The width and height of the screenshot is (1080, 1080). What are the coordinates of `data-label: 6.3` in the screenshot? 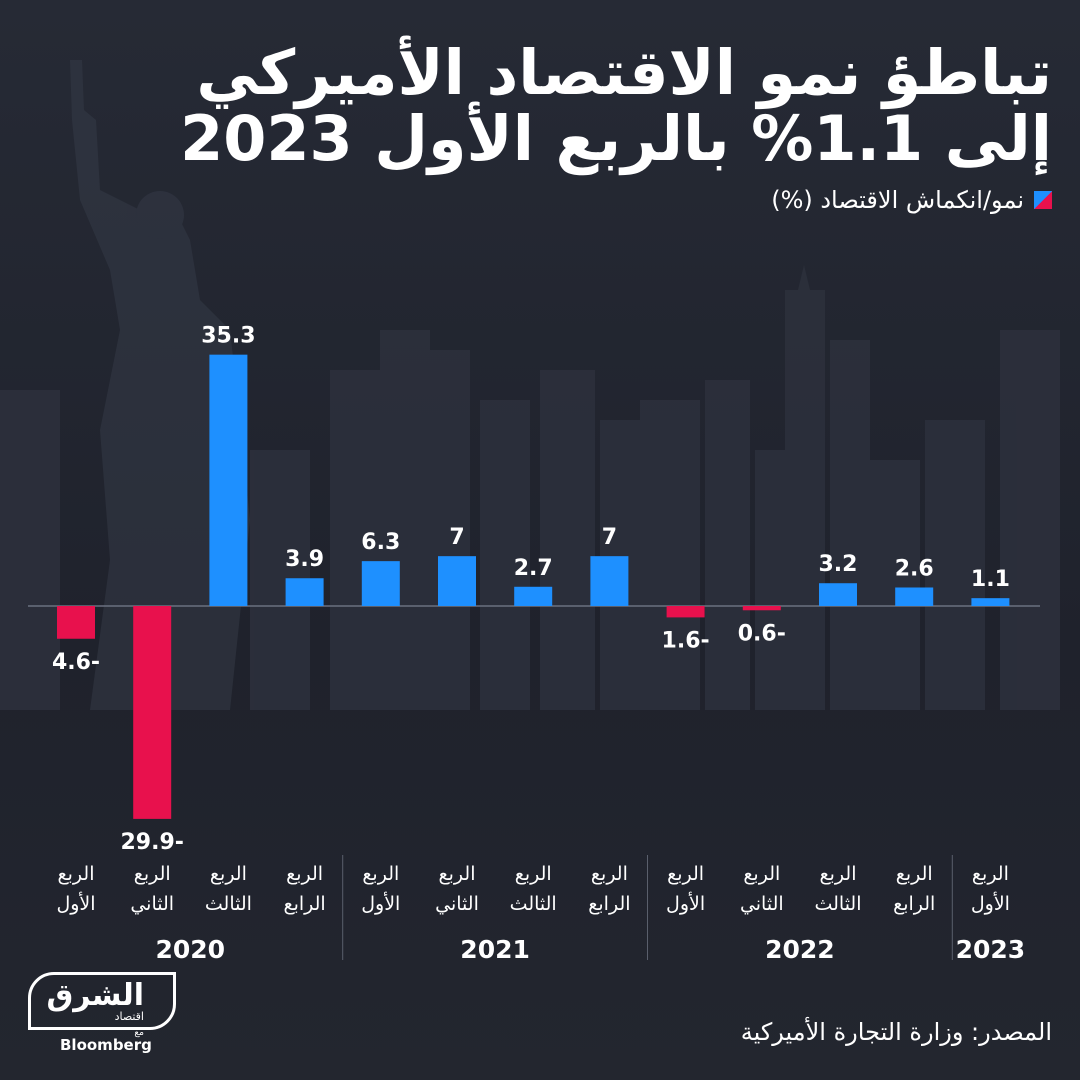 It's located at (380, 542).